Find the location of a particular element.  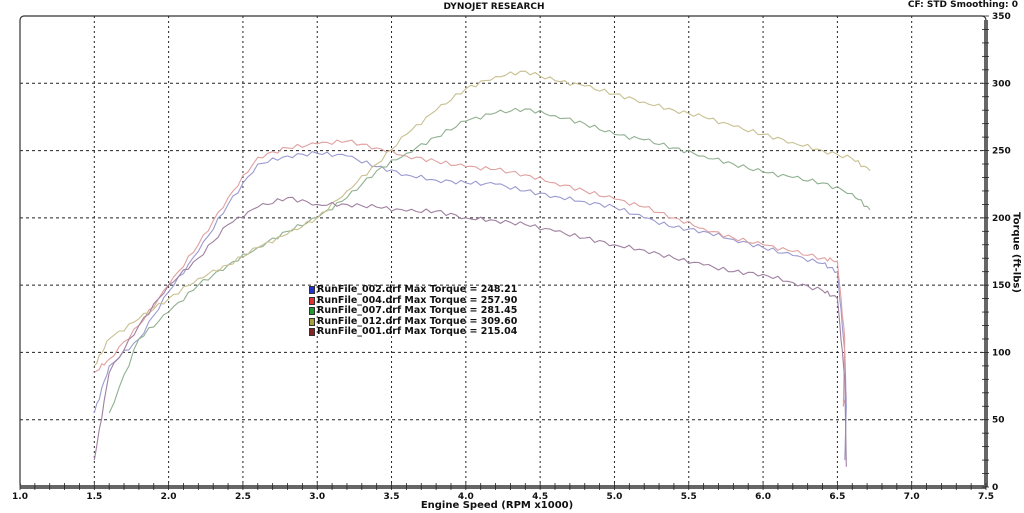

y-tick-label: 300 is located at coordinates (1001, 84).